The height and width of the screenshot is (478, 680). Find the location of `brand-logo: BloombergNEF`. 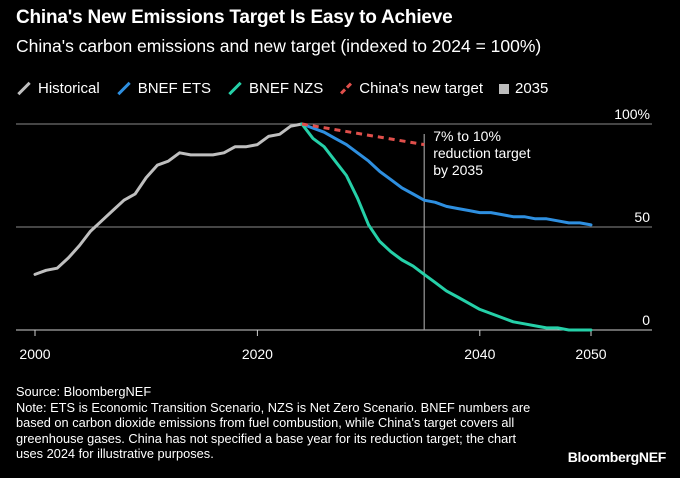

brand-logo: BloombergNEF is located at coordinates (617, 457).